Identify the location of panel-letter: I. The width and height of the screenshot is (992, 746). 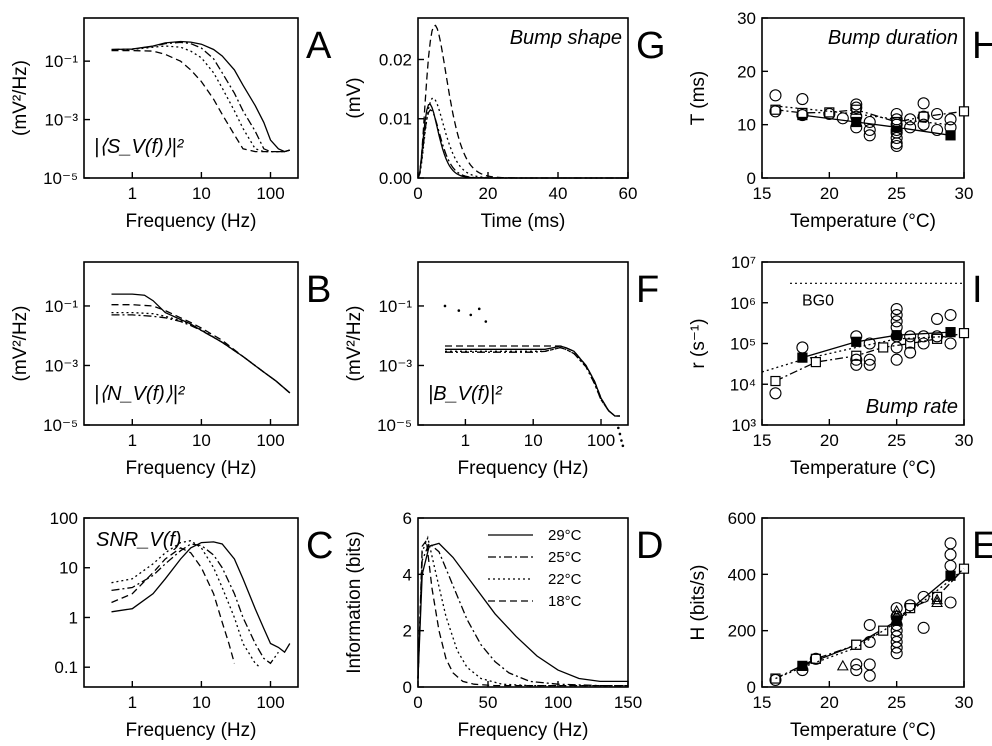
(977, 290).